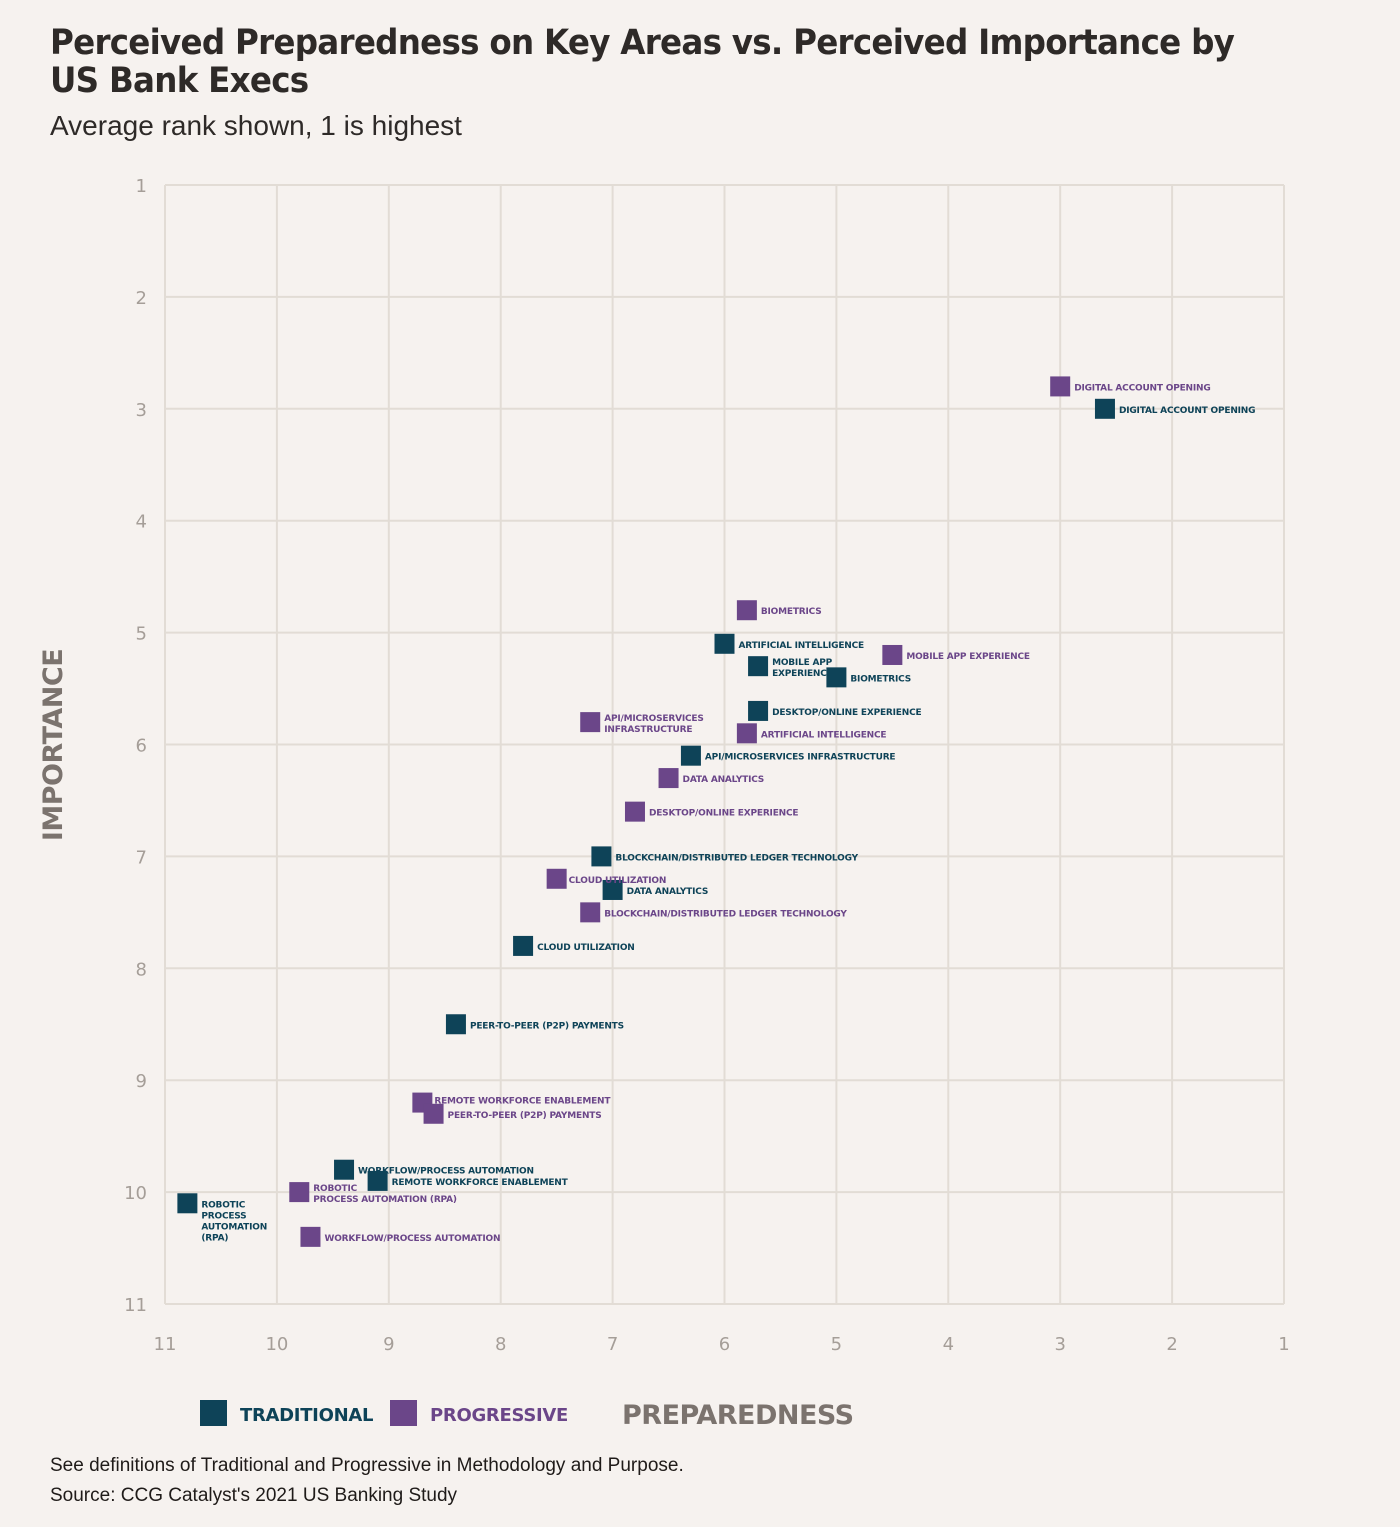  Describe the element at coordinates (725, 914) in the screenshot. I see `progressive-point-label: BLOCKCHAIN/DISTRIBUTED LEDGER TECHNOLOGY` at that location.